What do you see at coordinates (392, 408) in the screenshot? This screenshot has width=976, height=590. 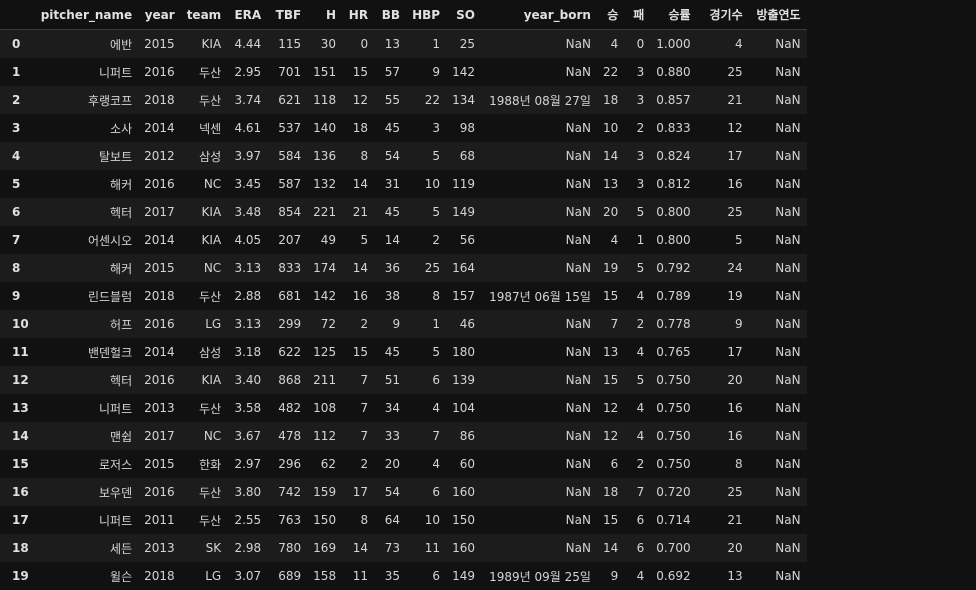 I see `table-cell: 34` at bounding box center [392, 408].